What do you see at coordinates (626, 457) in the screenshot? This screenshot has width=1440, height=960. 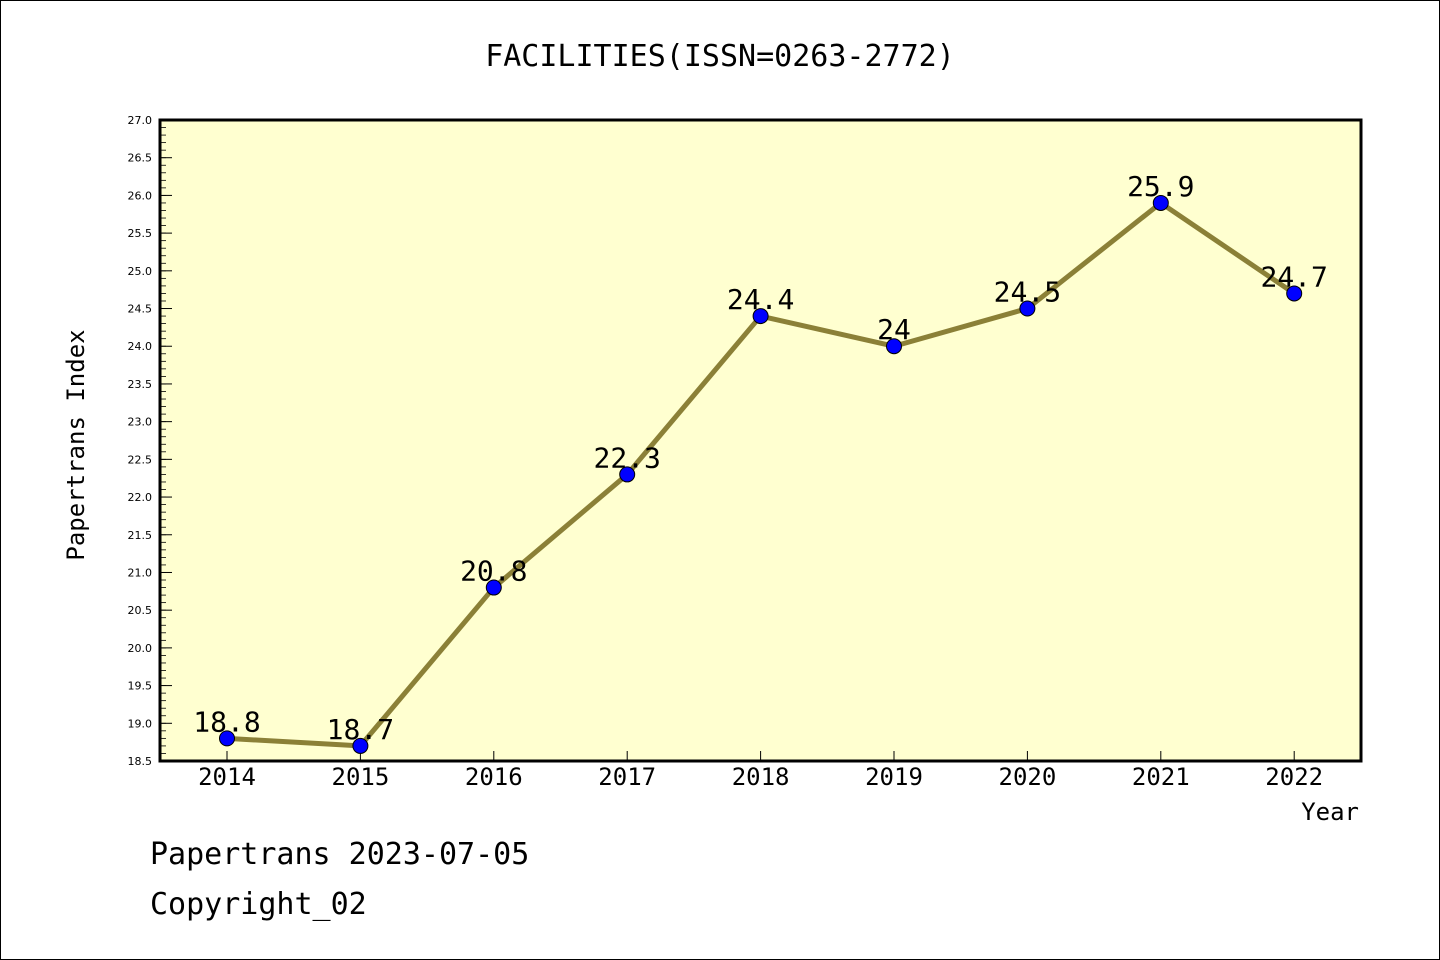 I see `data-label: 22.3` at bounding box center [626, 457].